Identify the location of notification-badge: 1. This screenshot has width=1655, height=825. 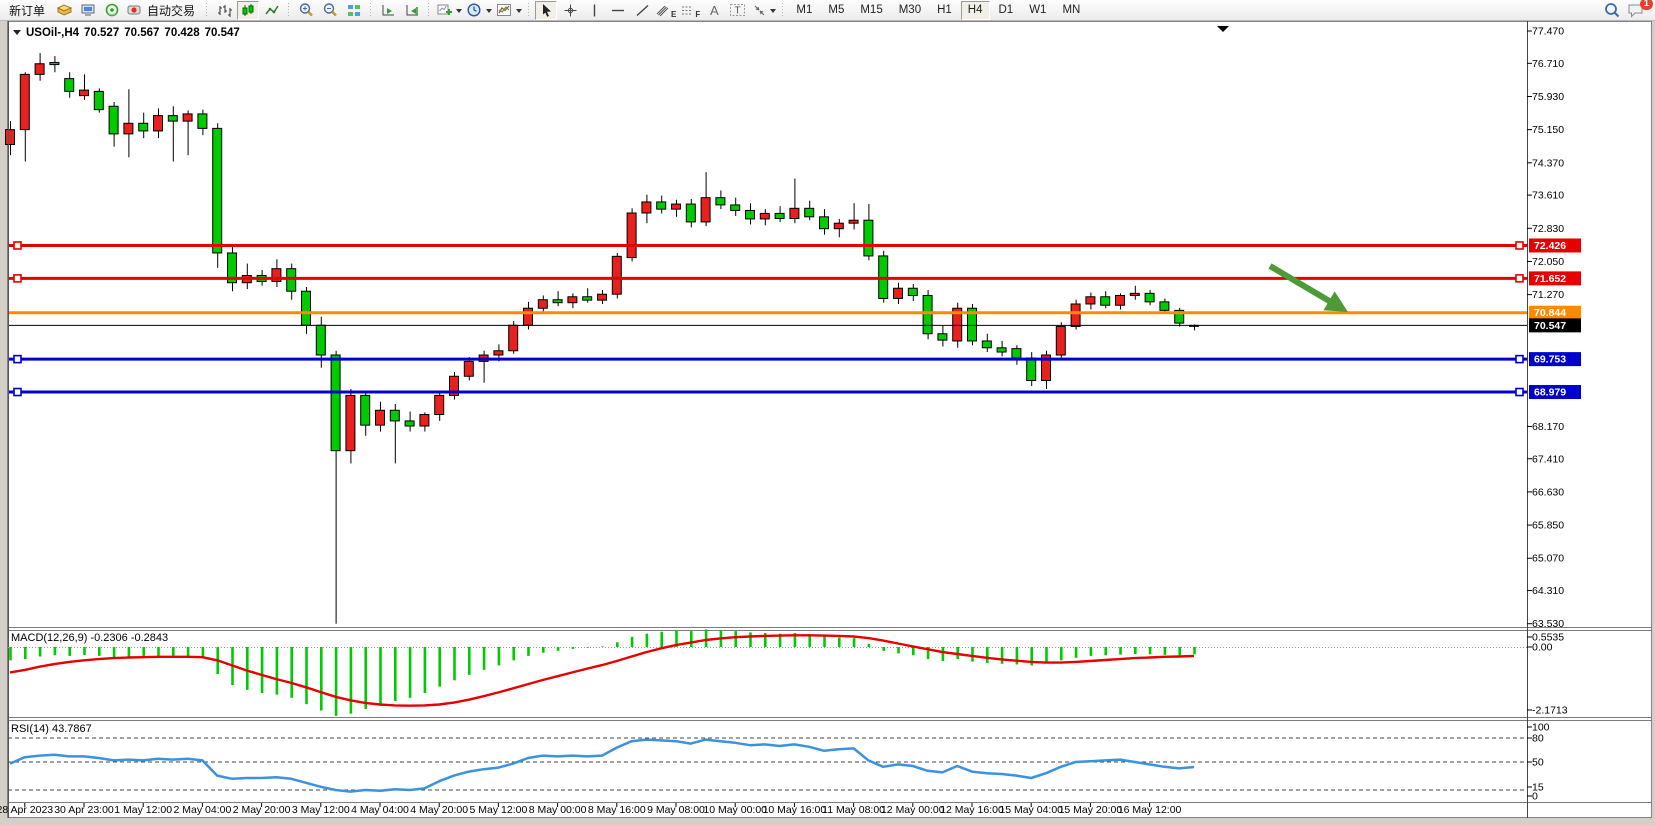
(1646, 5).